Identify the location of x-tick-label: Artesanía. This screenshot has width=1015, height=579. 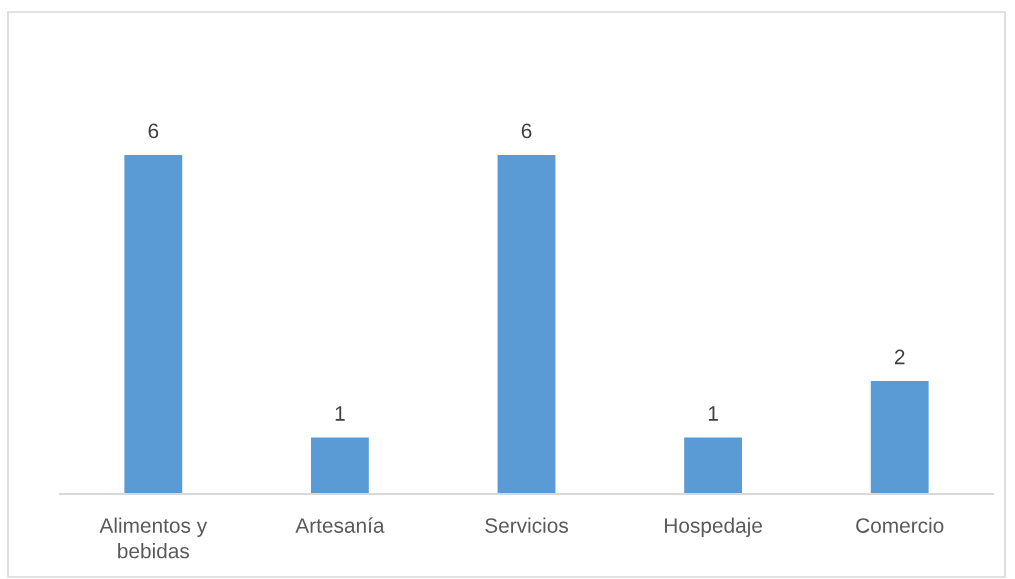
(340, 525).